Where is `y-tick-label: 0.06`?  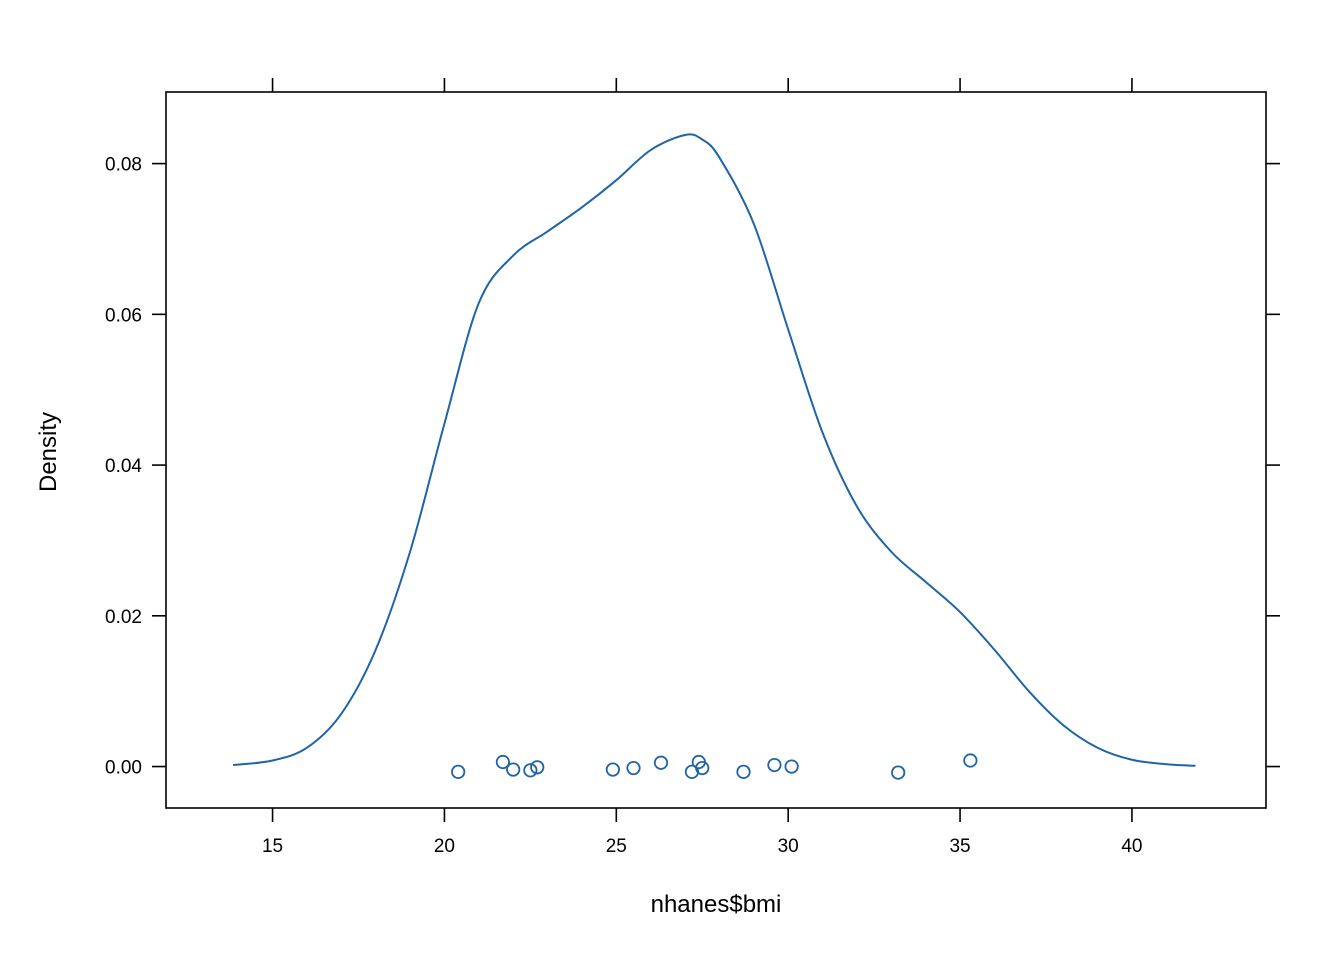
y-tick-label: 0.06 is located at coordinates (123, 315).